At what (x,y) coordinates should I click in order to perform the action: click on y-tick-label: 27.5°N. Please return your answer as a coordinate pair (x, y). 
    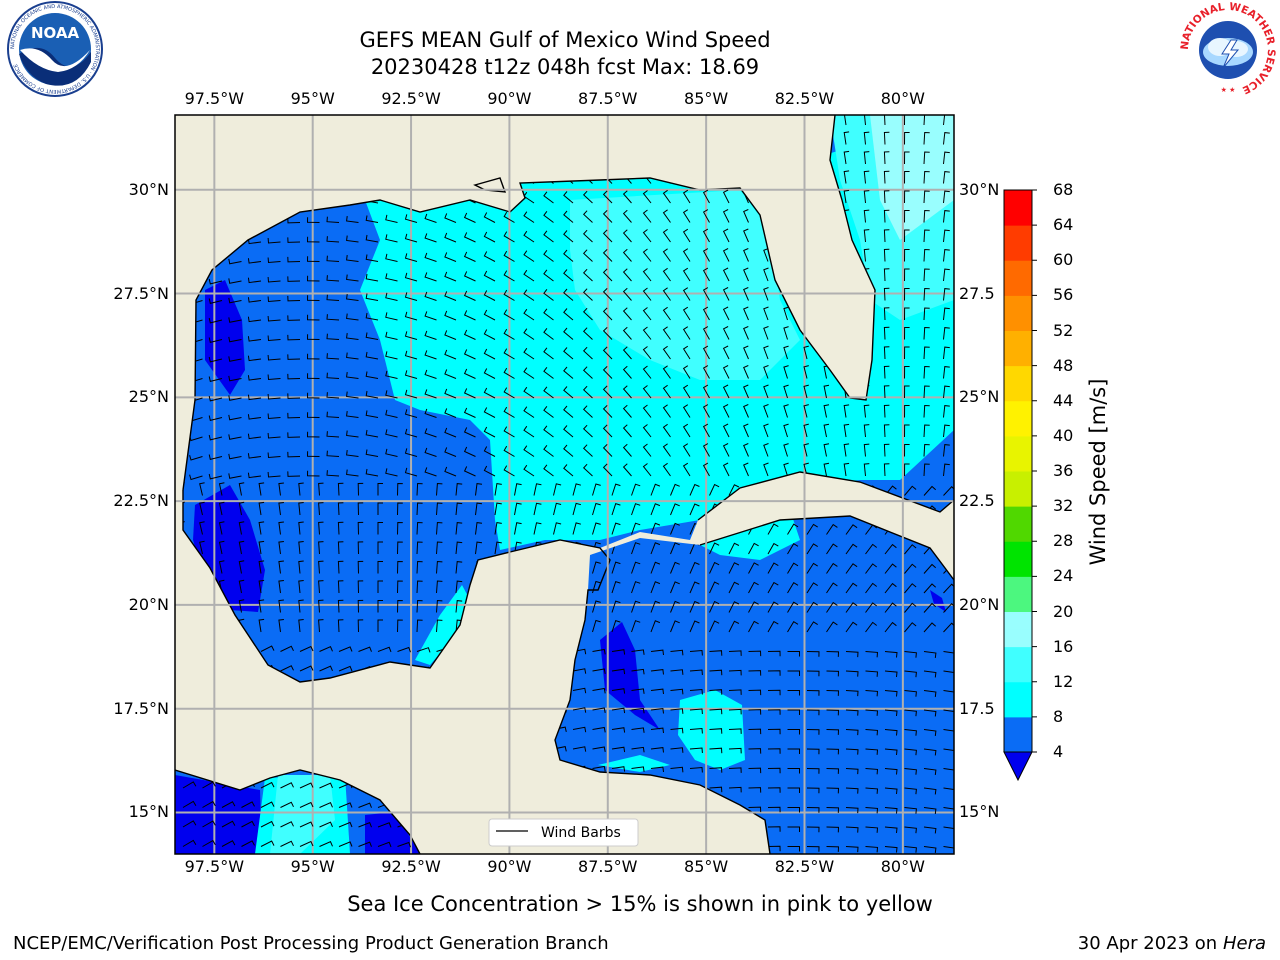
    Looking at the image, I should click on (141, 293).